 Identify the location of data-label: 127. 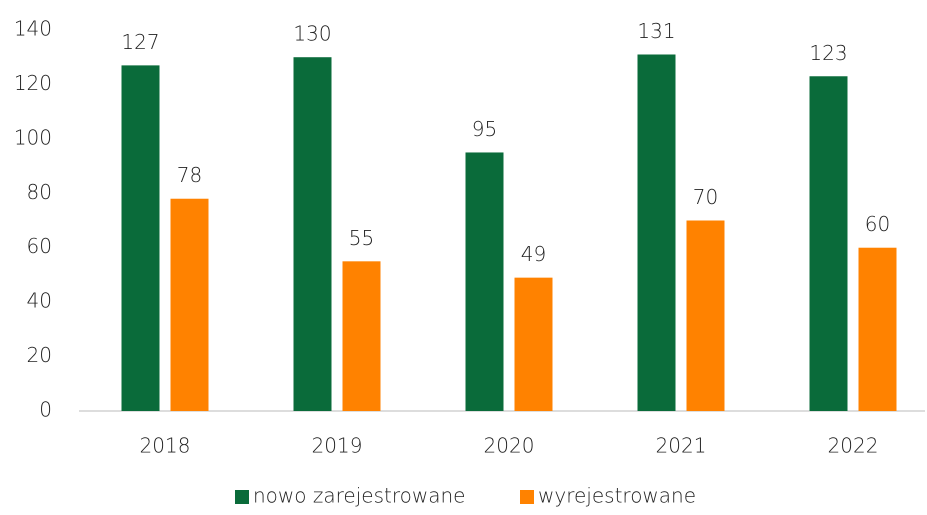
(140, 42).